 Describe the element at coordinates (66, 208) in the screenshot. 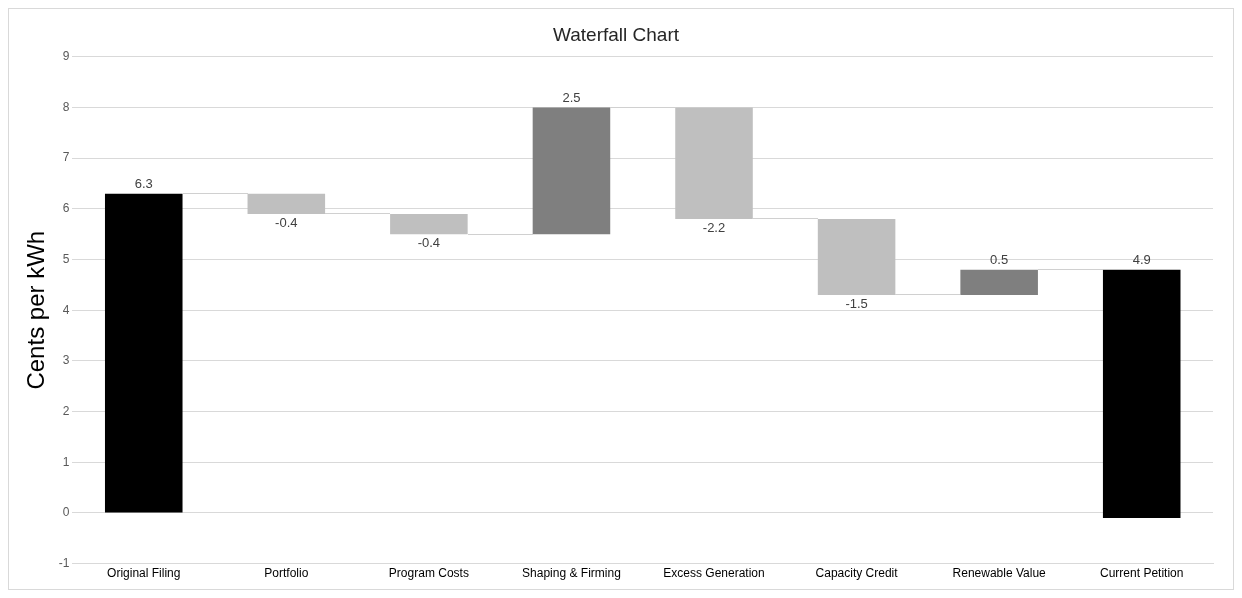

I see `y-tick-label: 6` at that location.